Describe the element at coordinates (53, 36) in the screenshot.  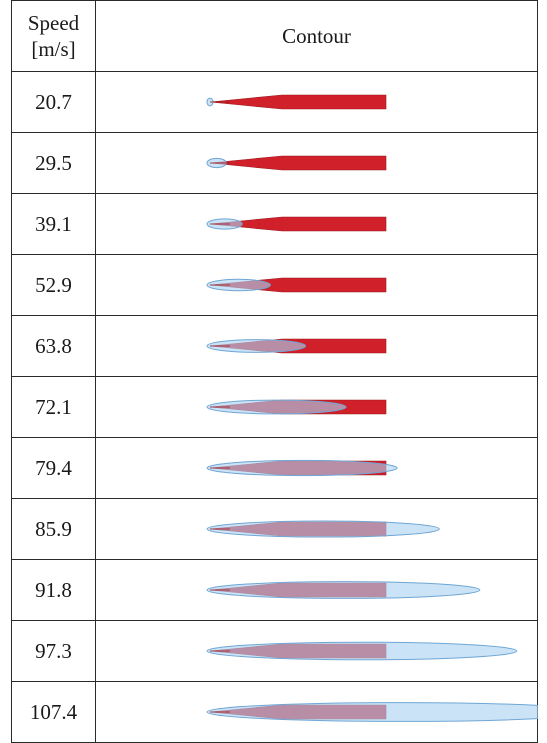
I see `speed-column-header: Speed [m/s]` at that location.